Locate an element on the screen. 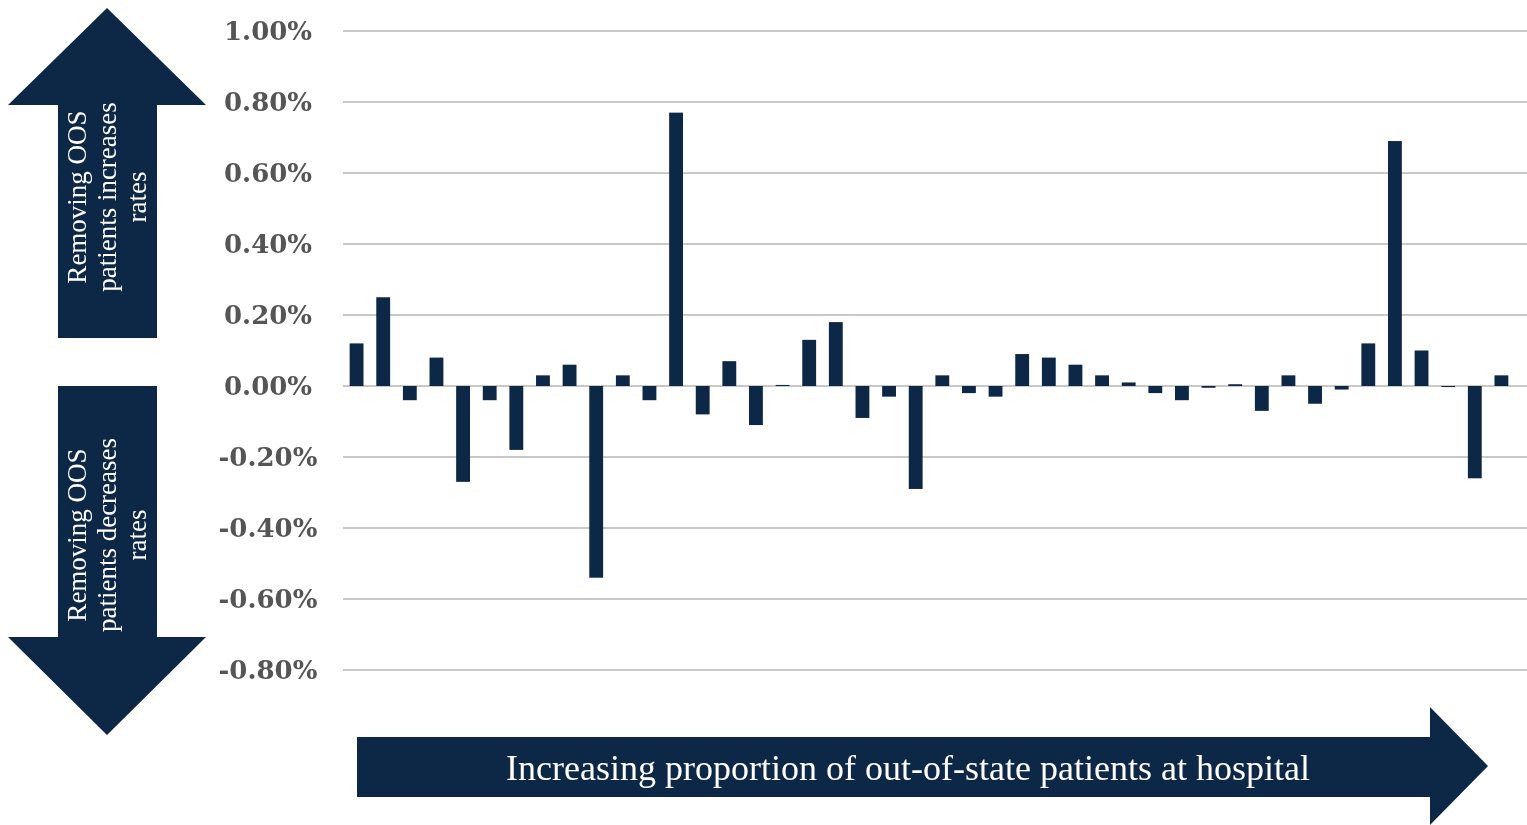 The height and width of the screenshot is (825, 1527). y-tick-label: 1.00% is located at coordinates (268, 31).